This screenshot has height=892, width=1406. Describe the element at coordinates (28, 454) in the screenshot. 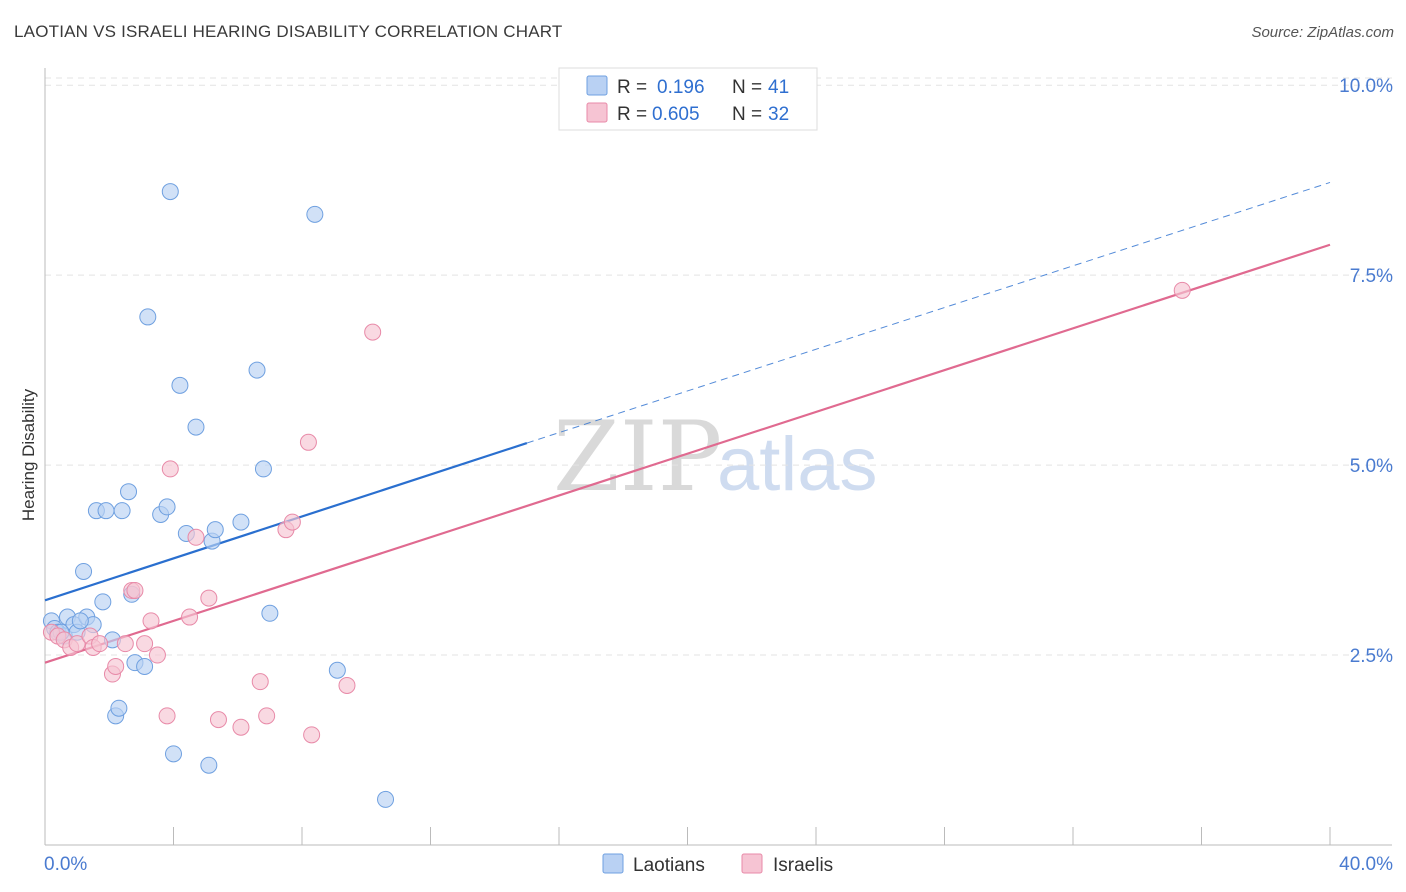

I see `y-axis-label: Hearing Disability` at that location.